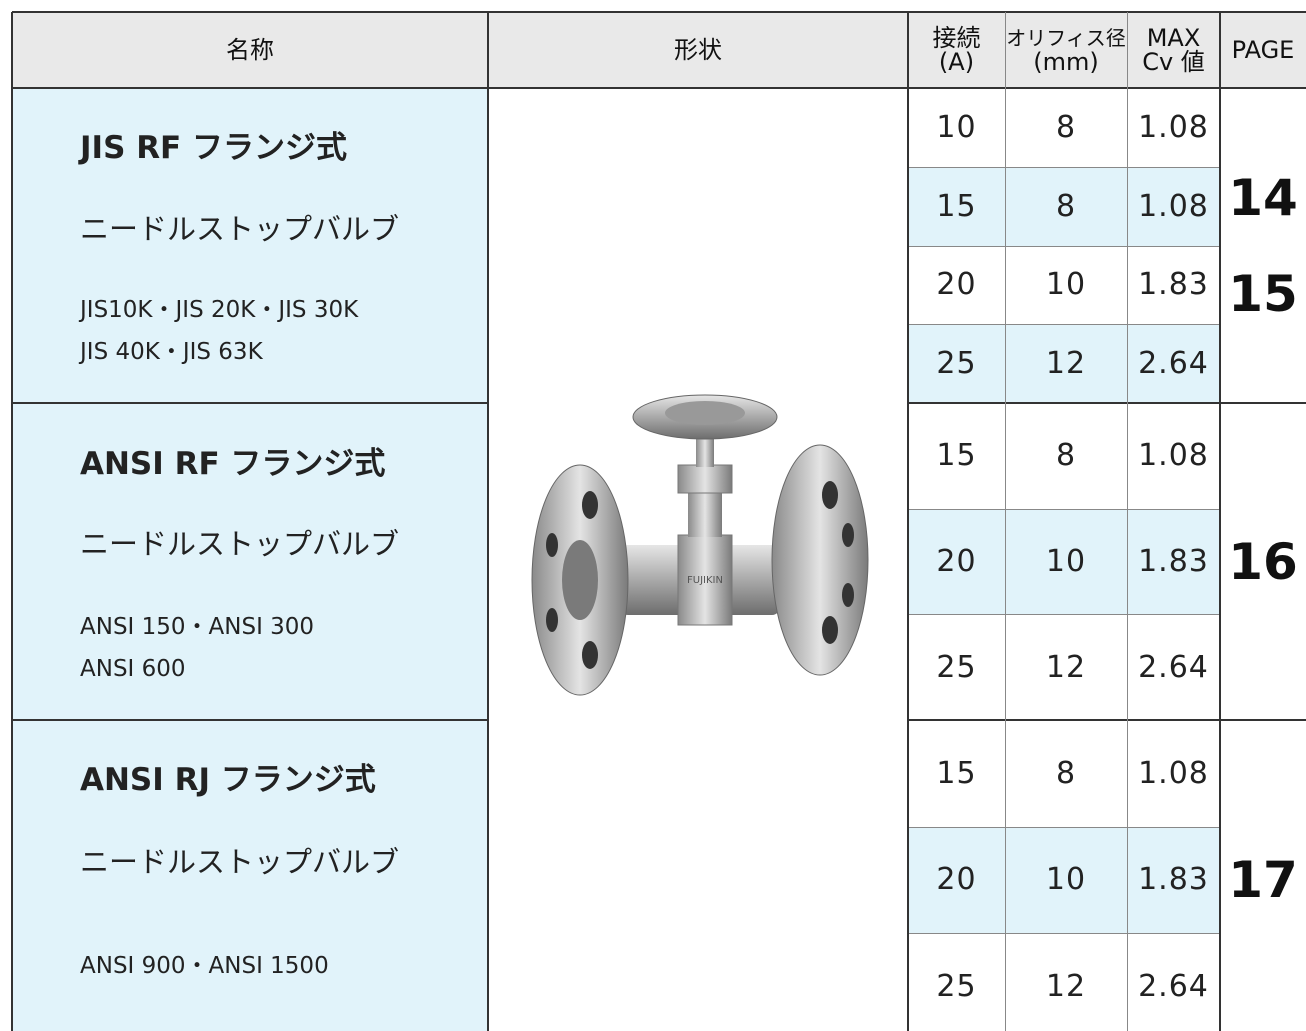 The height and width of the screenshot is (1031, 1306). I want to click on header-text: MAX, so click(1173, 38).